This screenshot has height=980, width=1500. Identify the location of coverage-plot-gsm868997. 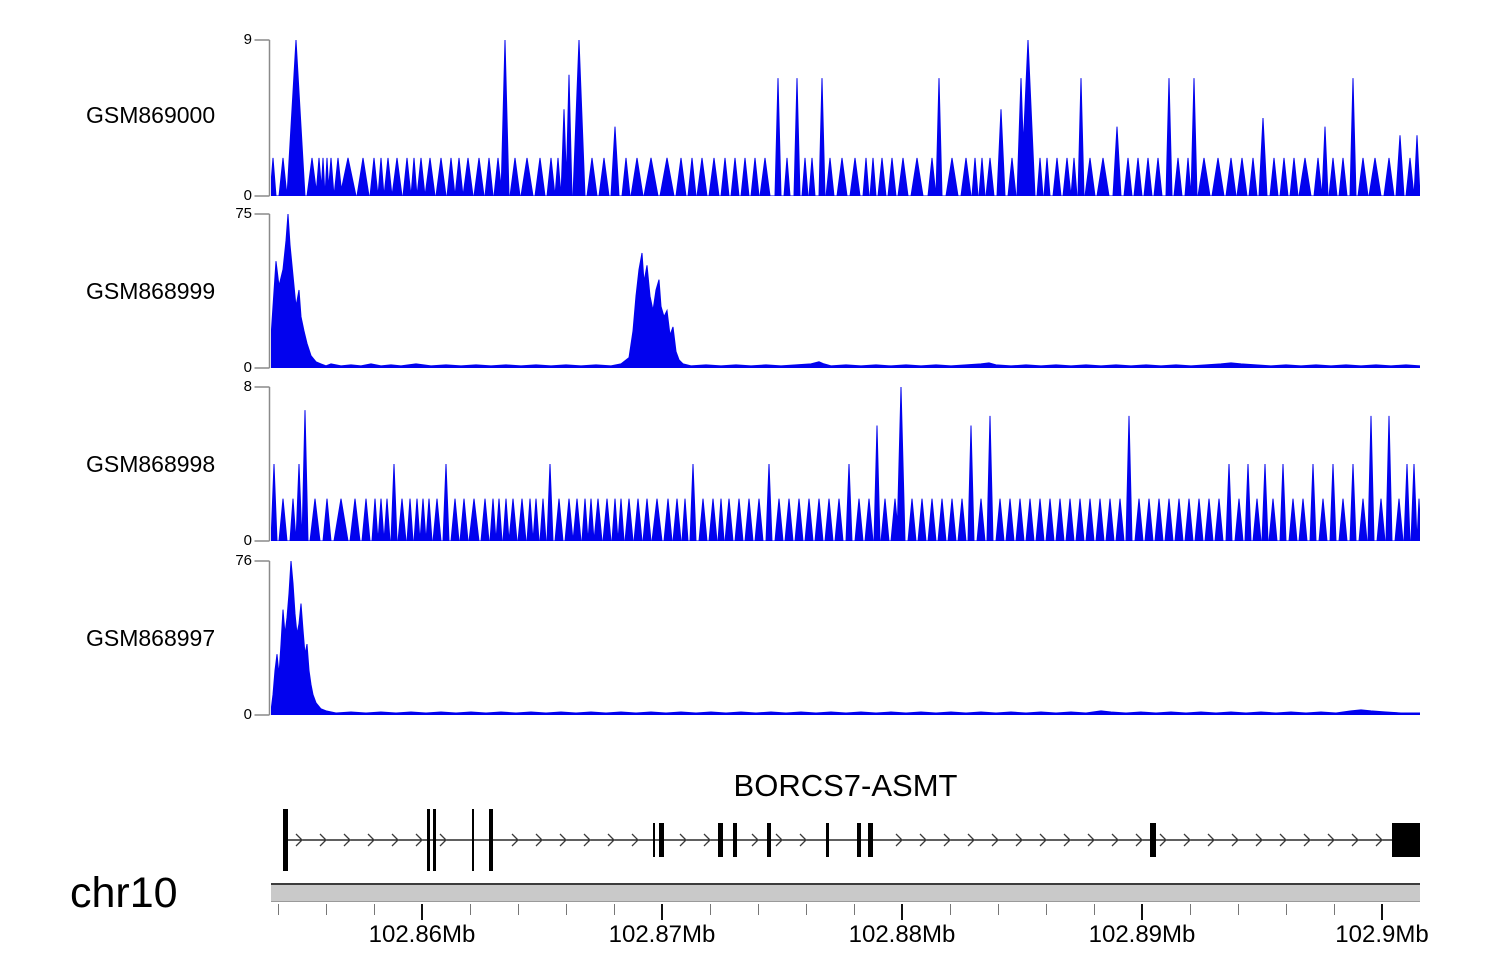
(845, 638).